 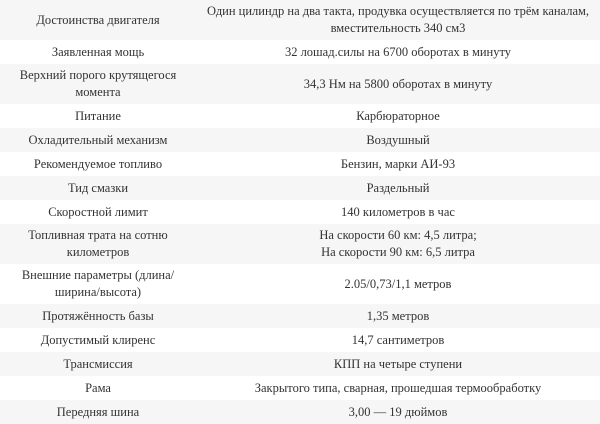 I want to click on spec-value-line: 140 километров в час, so click(x=398, y=211).